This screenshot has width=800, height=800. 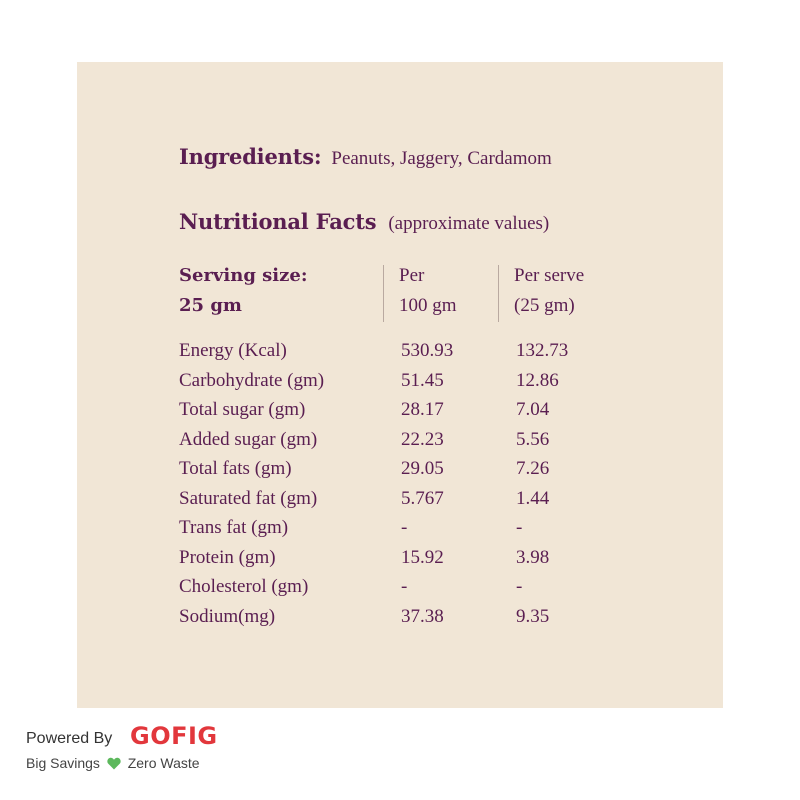 I want to click on facts-title: Nutritional Facts, so click(x=278, y=221).